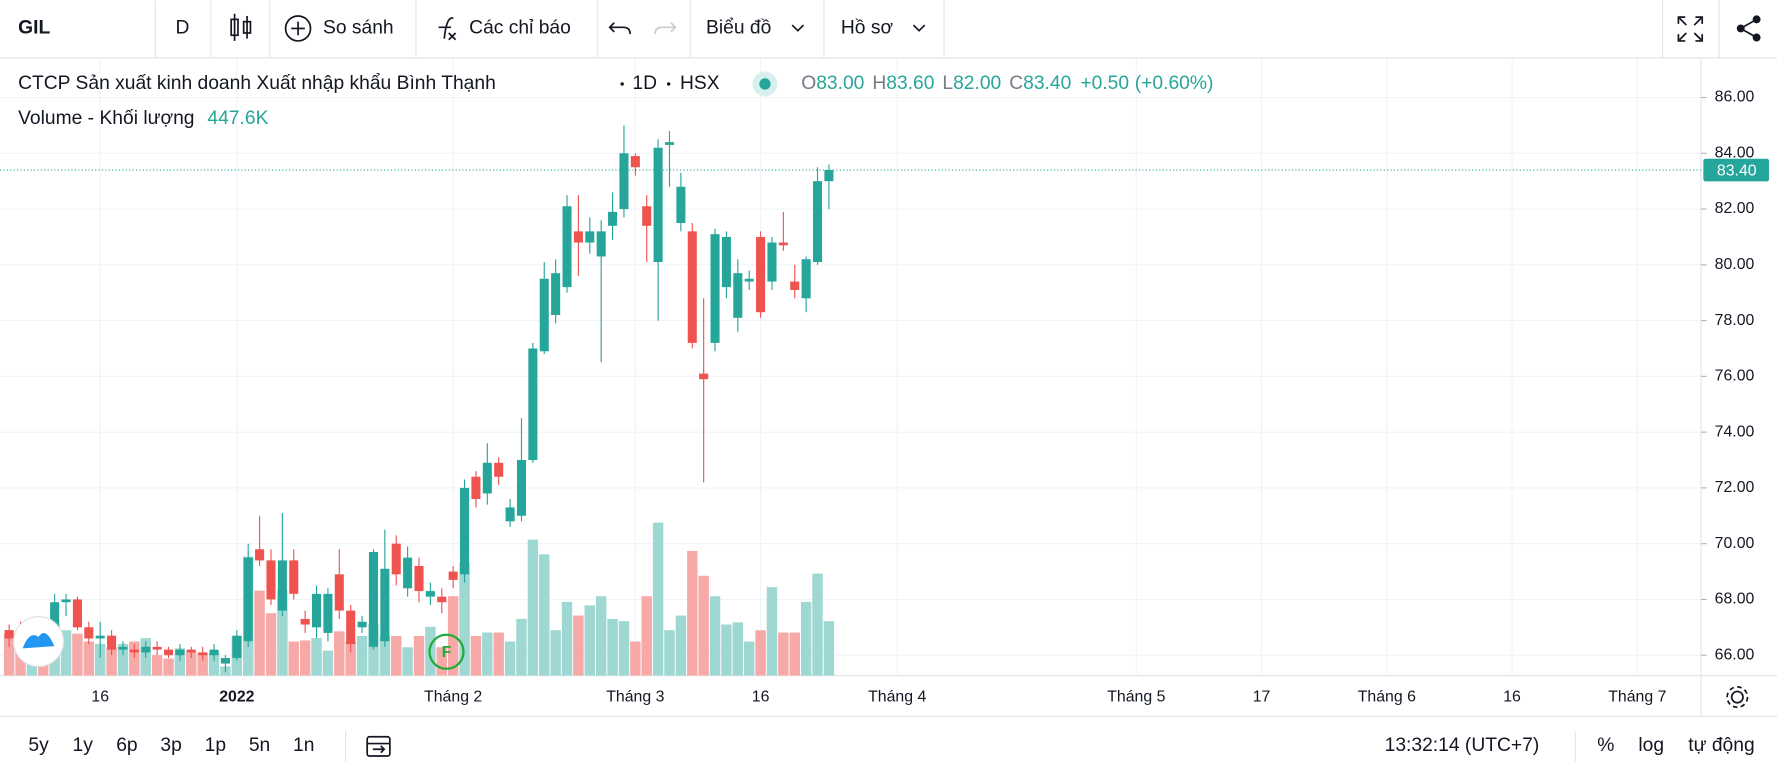 The width and height of the screenshot is (1777, 772). Describe the element at coordinates (1737, 697) in the screenshot. I see `settings-icon` at that location.